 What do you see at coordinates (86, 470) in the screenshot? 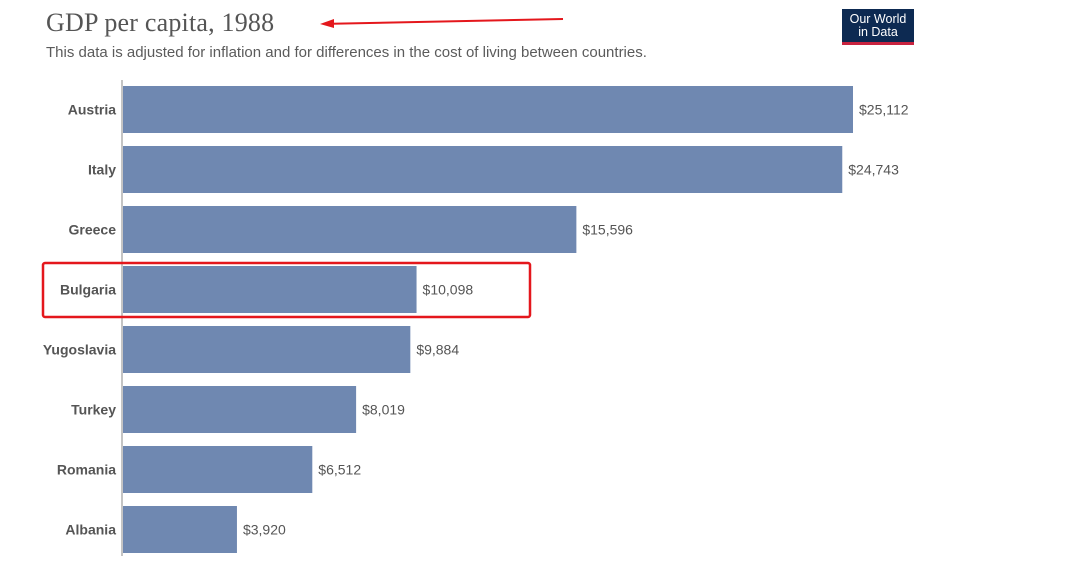
I see `category-label-romania: Romania` at bounding box center [86, 470].